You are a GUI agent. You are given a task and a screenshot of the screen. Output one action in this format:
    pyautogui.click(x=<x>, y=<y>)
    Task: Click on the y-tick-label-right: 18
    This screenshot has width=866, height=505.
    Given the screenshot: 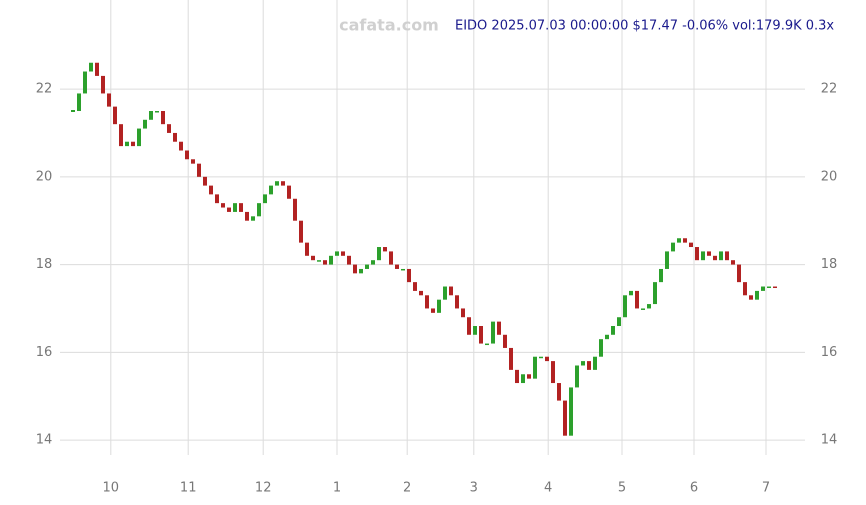 What is the action you would take?
    pyautogui.click(x=829, y=264)
    